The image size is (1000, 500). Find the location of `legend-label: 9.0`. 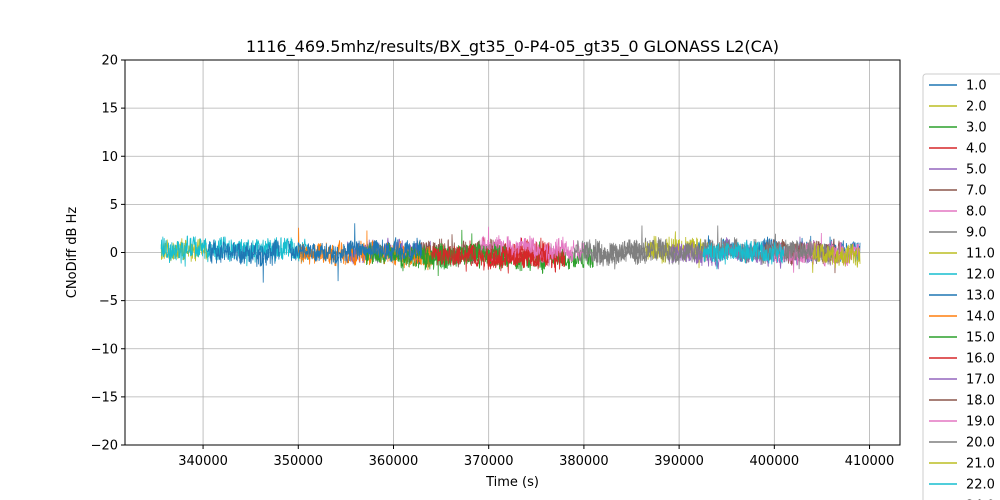

legend-label: 9.0 is located at coordinates (976, 233).